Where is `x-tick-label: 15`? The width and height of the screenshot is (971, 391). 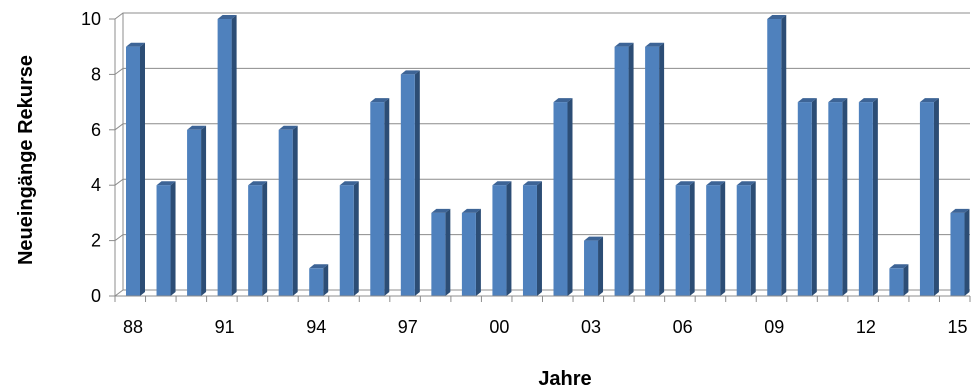
x-tick-label: 15 is located at coordinates (957, 327).